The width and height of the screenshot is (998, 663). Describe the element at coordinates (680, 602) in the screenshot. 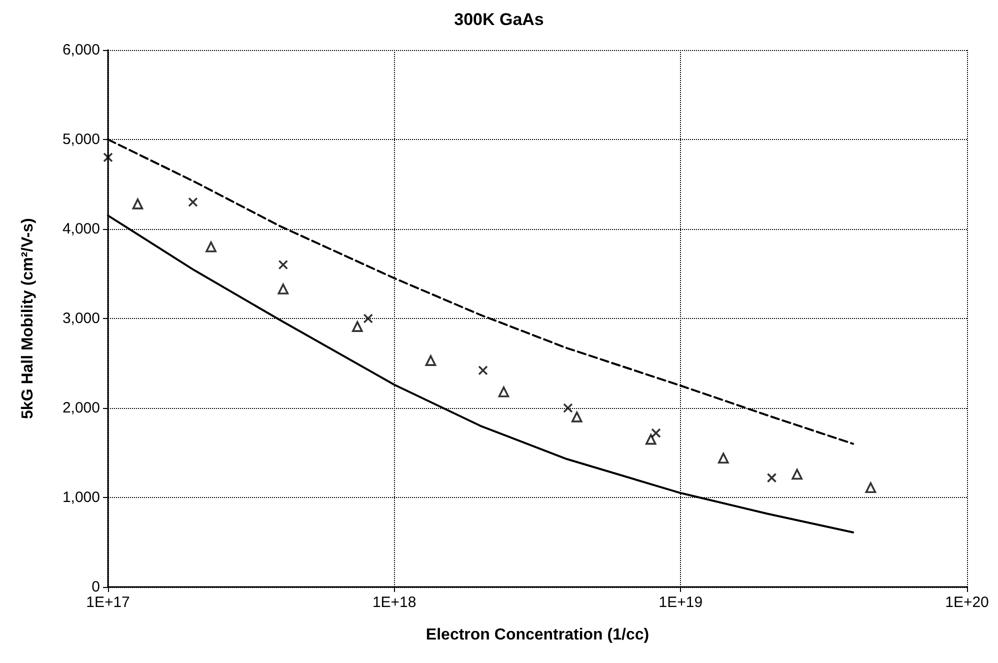

I see `x-tick-label: 1E+19` at that location.